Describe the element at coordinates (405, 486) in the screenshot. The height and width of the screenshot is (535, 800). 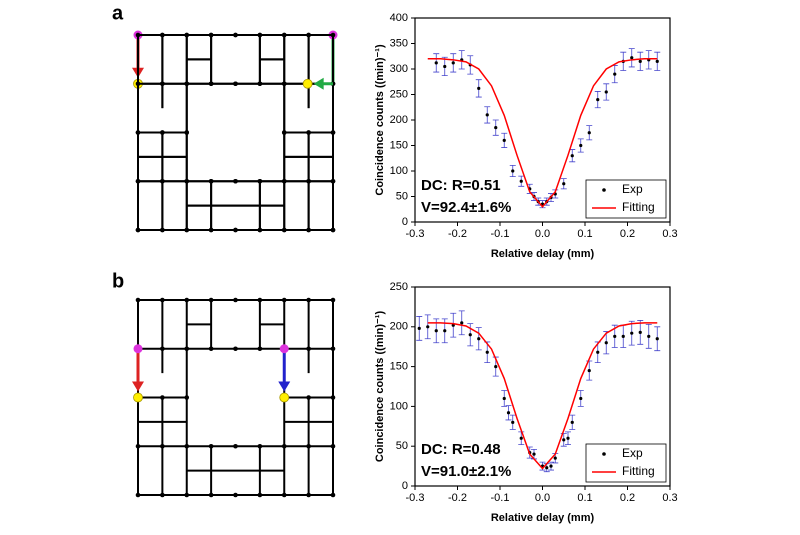
I see `y-tick-label: 0` at that location.